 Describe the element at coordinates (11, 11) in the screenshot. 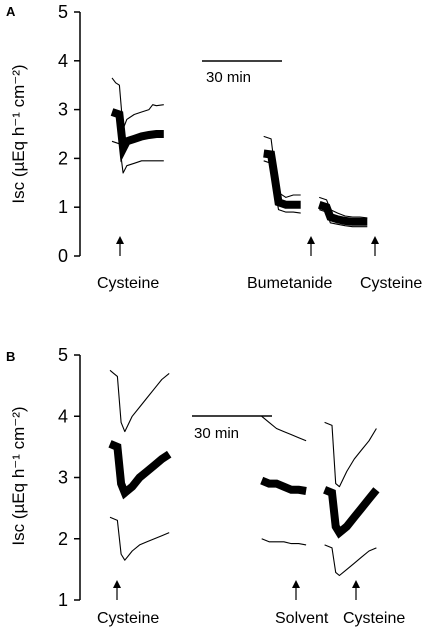

I see `panel-a-label: A` at that location.